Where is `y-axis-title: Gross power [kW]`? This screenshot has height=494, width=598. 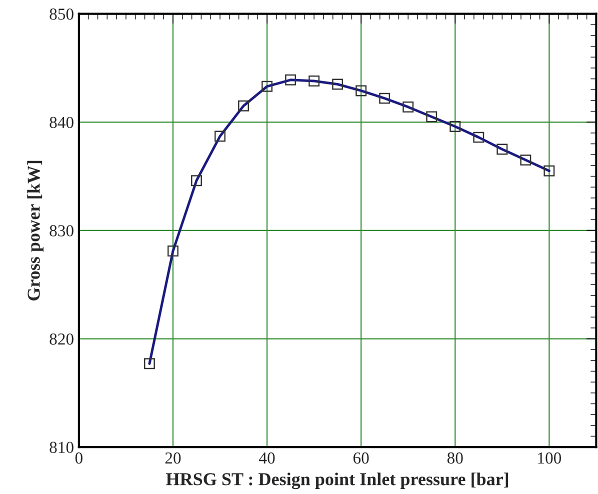 y-axis-title: Gross power [kW] is located at coordinates (35, 230).